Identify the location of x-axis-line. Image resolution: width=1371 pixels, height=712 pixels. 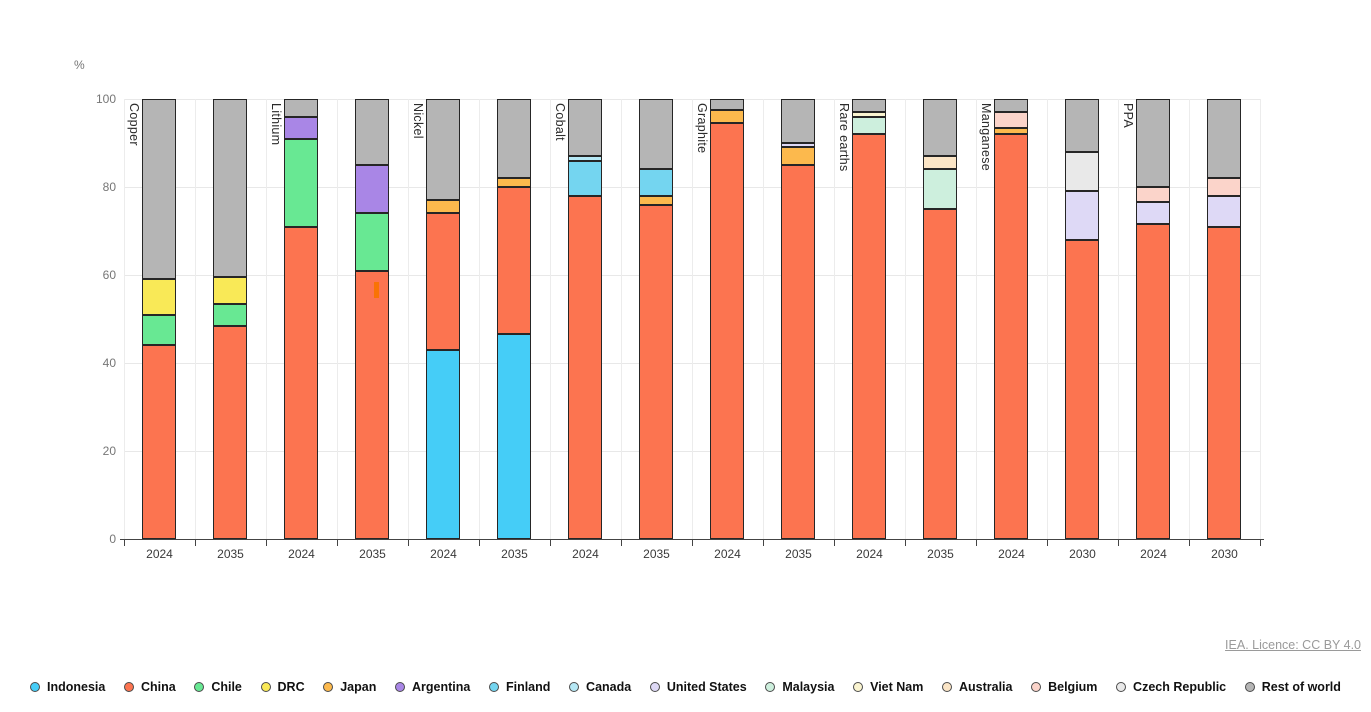
(692, 539).